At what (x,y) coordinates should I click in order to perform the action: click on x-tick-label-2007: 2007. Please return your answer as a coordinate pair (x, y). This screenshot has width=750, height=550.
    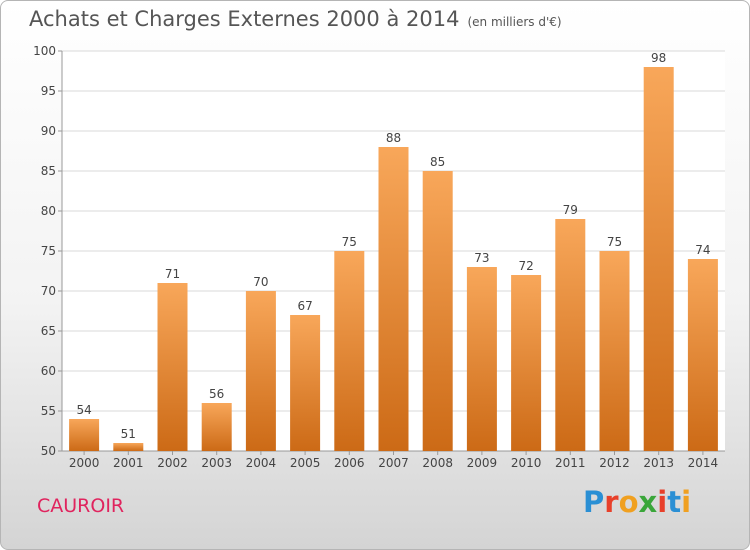
    Looking at the image, I should click on (393, 463).